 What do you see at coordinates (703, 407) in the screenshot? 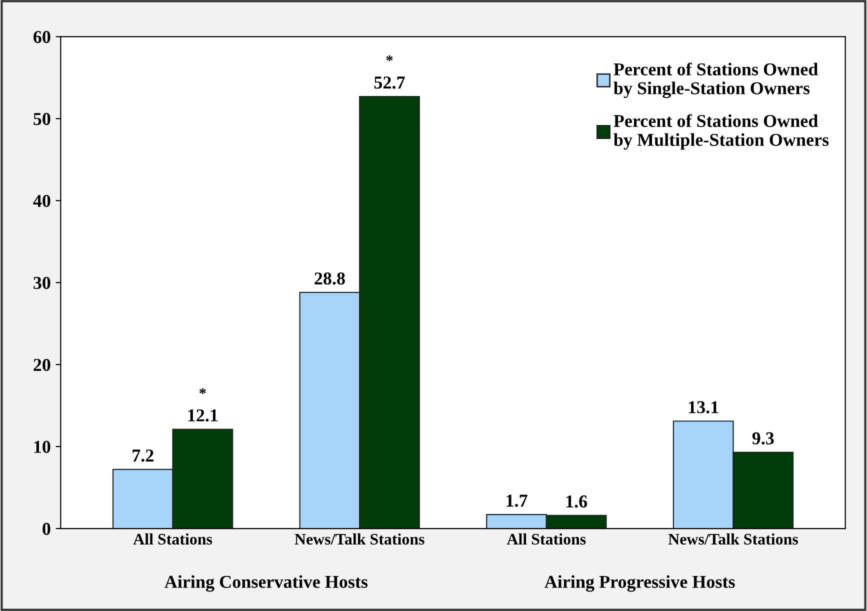
I see `data-label: 13.1` at bounding box center [703, 407].